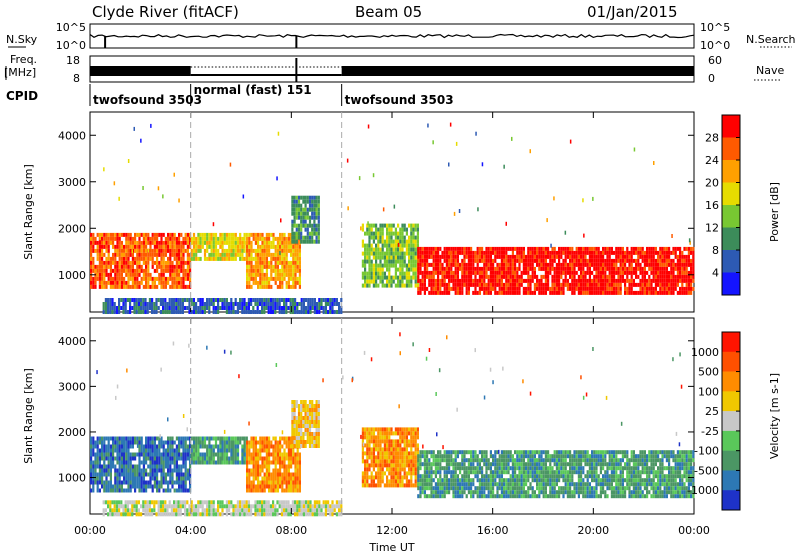 Image resolution: width=800 pixels, height=554 pixels. I want to click on freq-tick-top: 18, so click(73, 60).